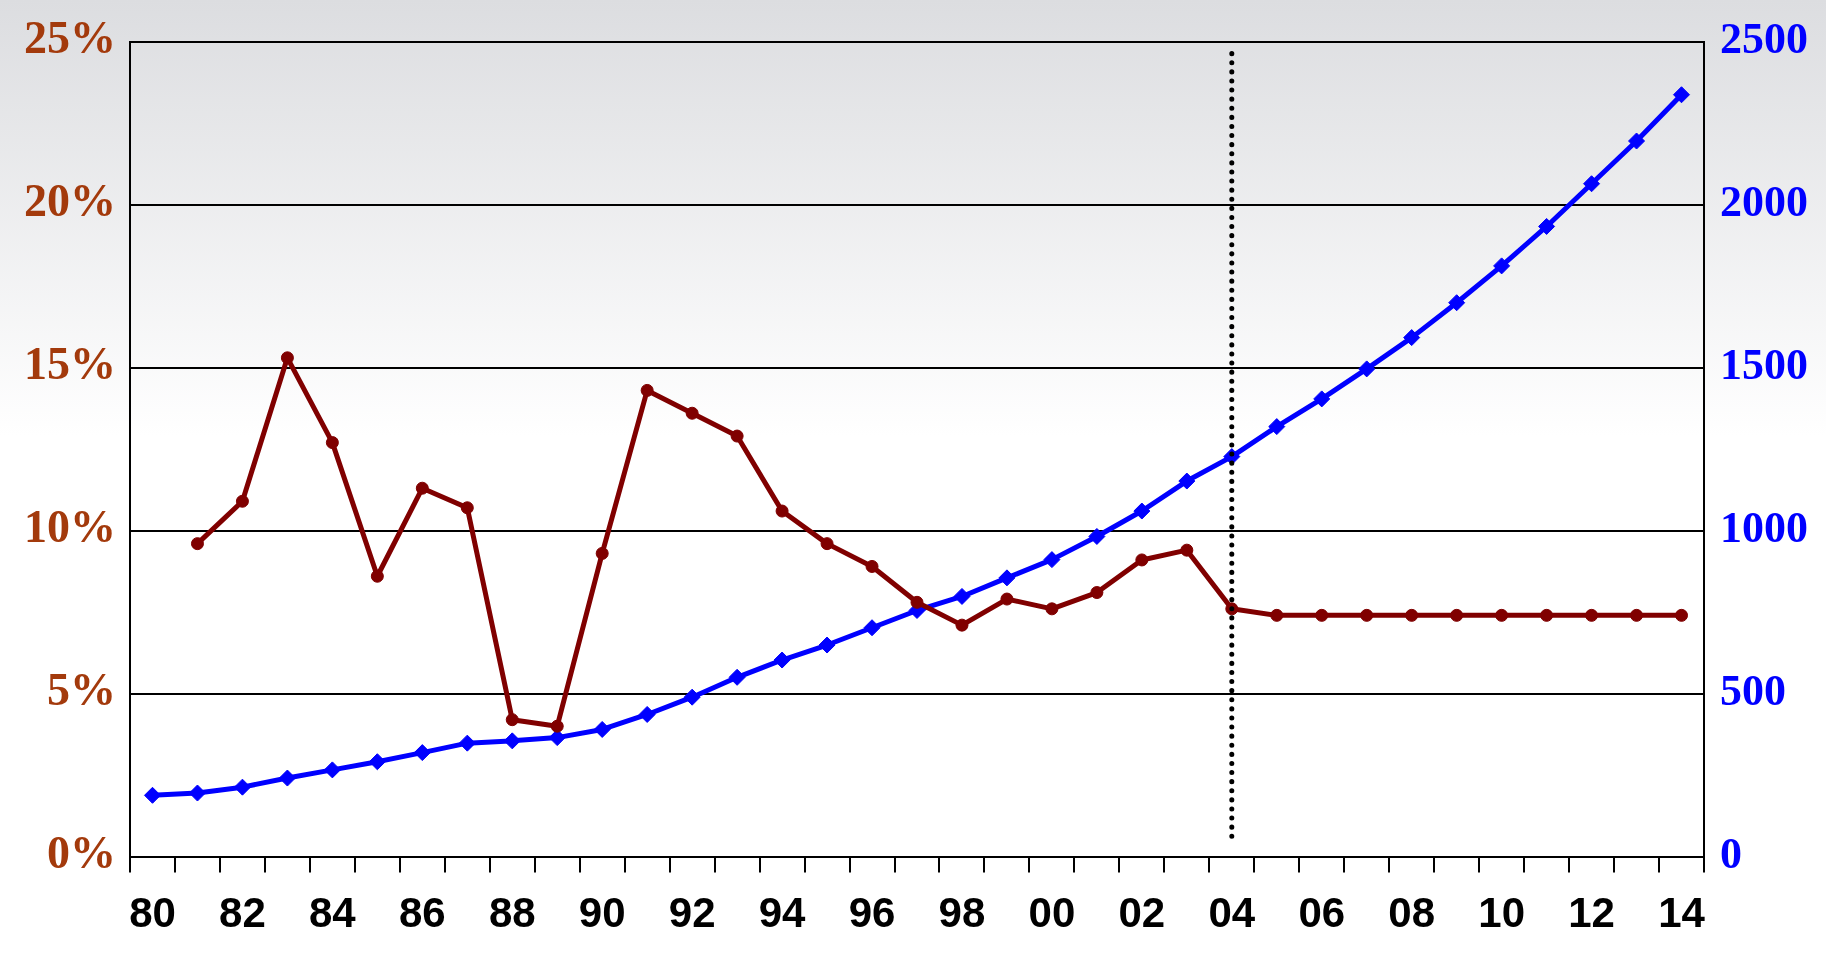 The width and height of the screenshot is (1826, 969). What do you see at coordinates (1731, 853) in the screenshot?
I see `y2-tick-label: 0` at bounding box center [1731, 853].